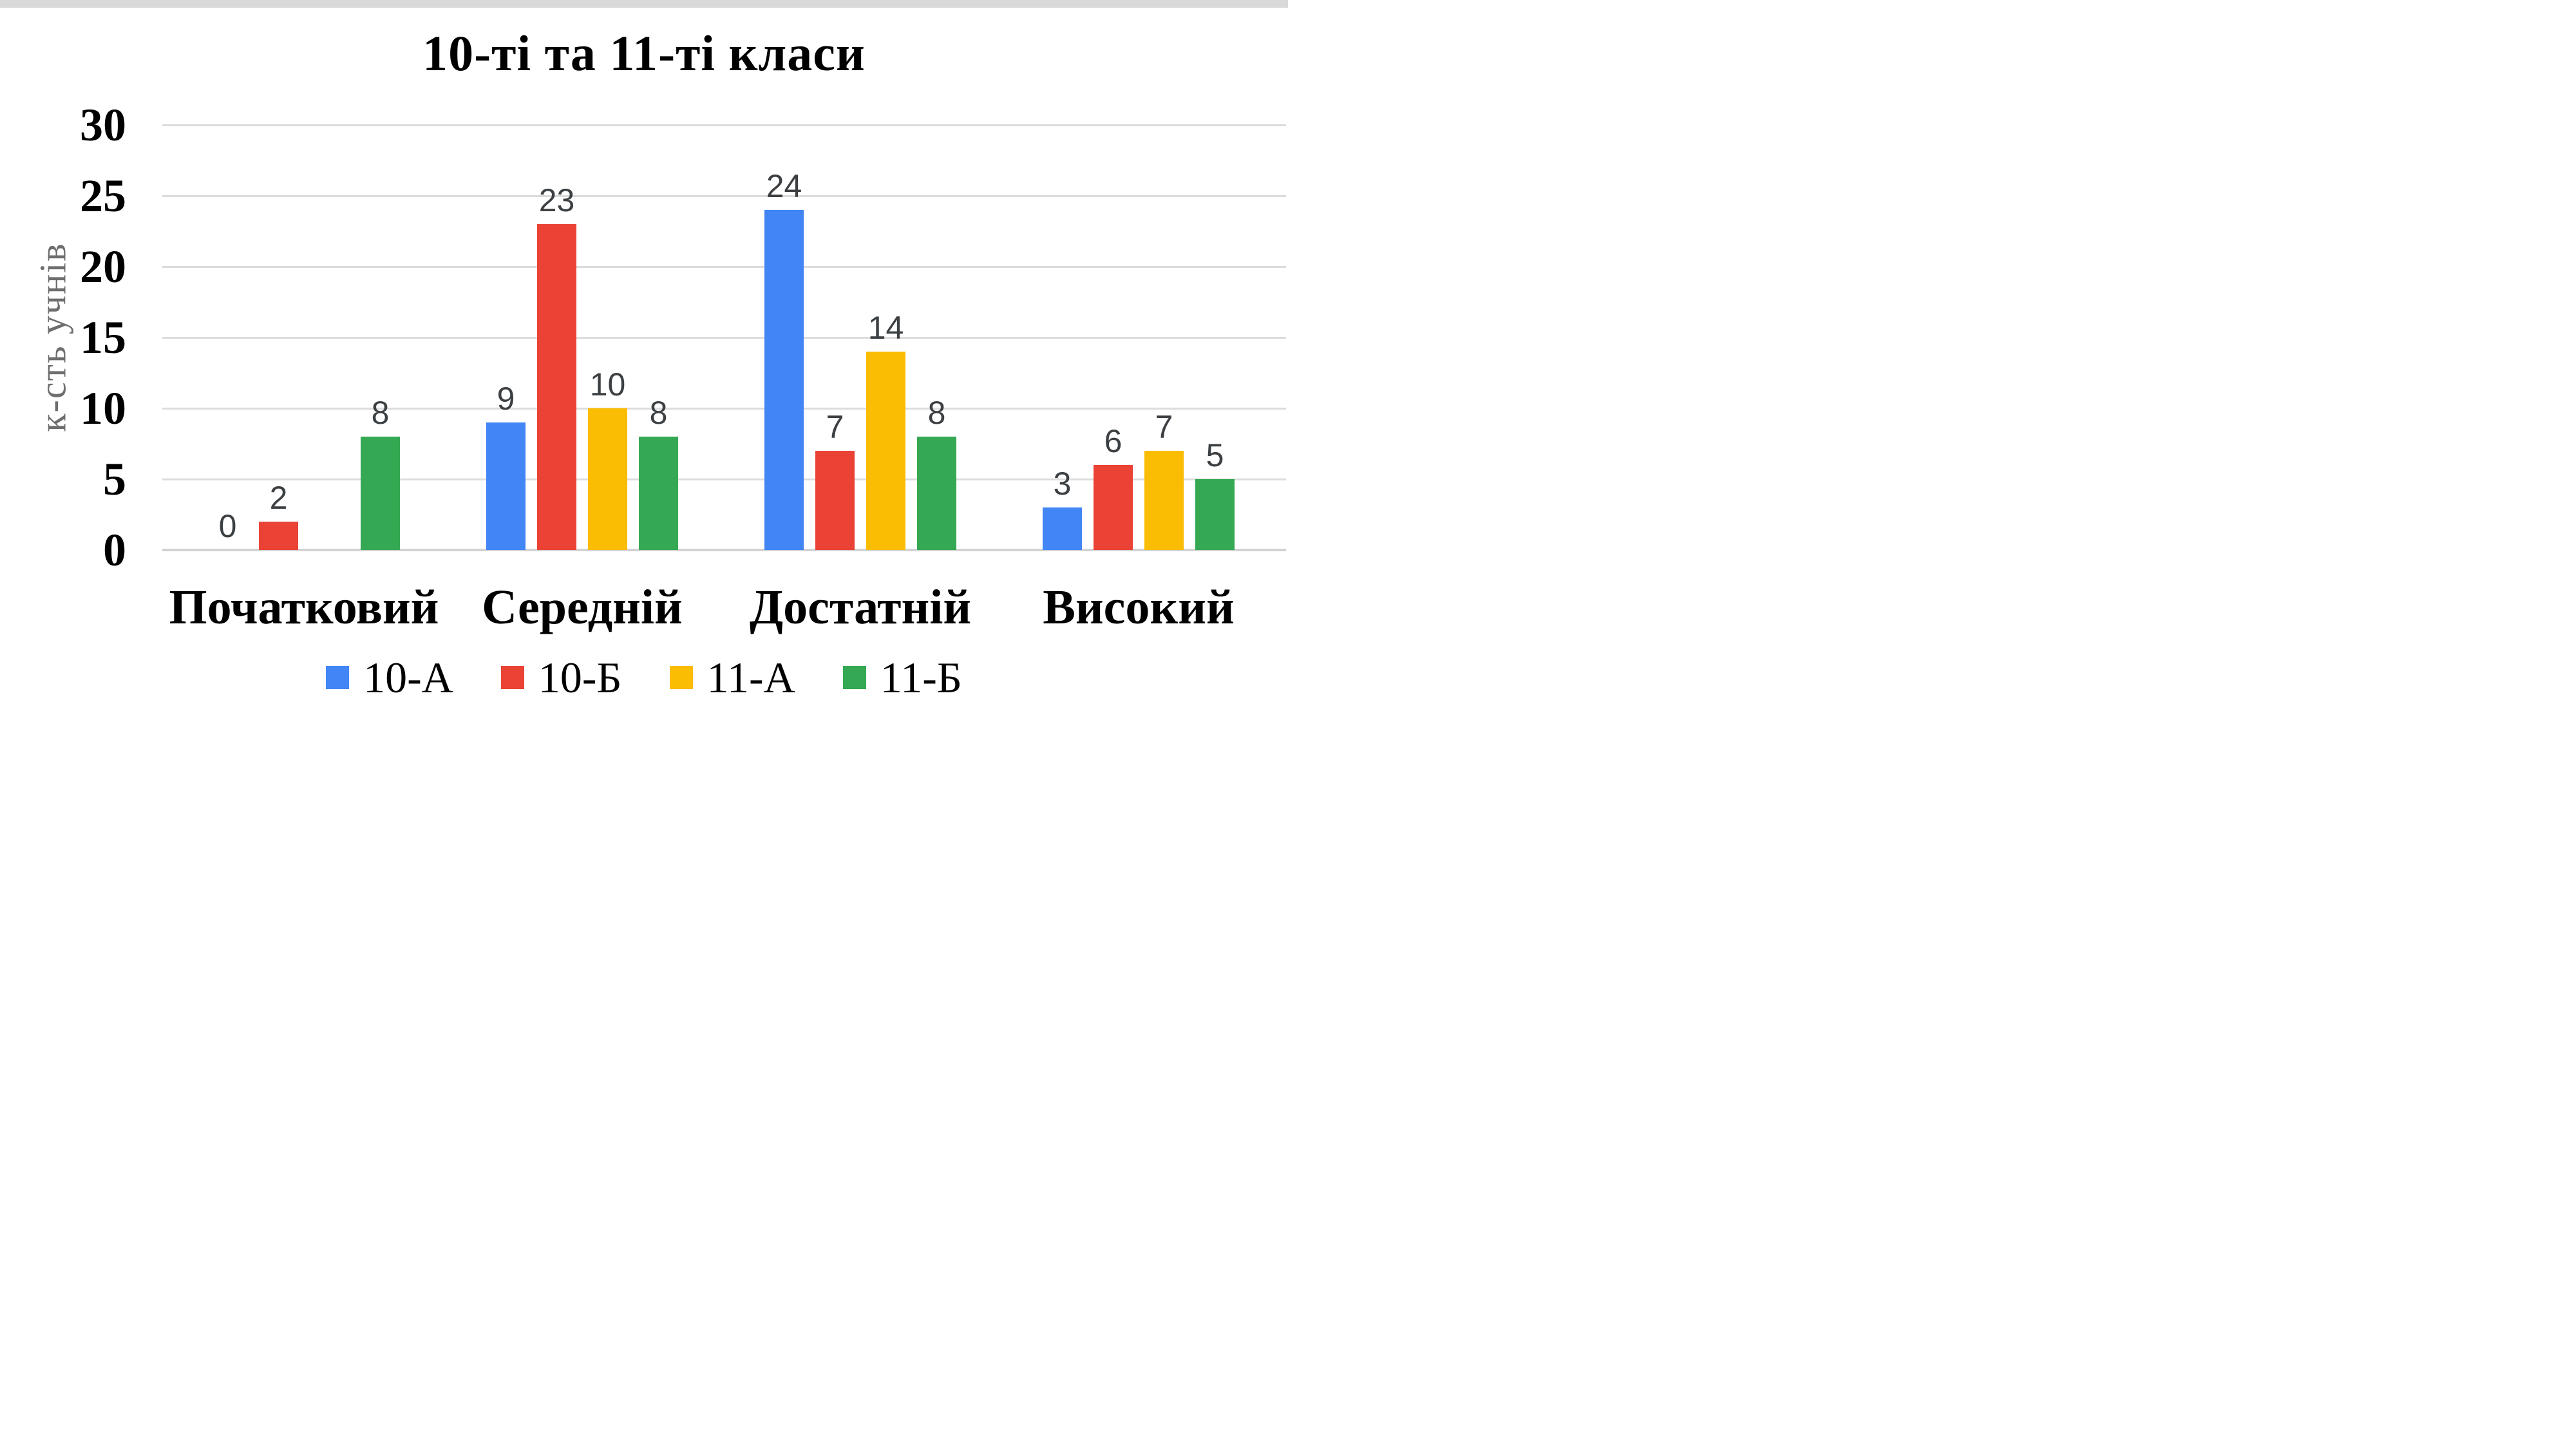  What do you see at coordinates (885, 451) in the screenshot?
I see `bar-11-А-Достатній` at bounding box center [885, 451].